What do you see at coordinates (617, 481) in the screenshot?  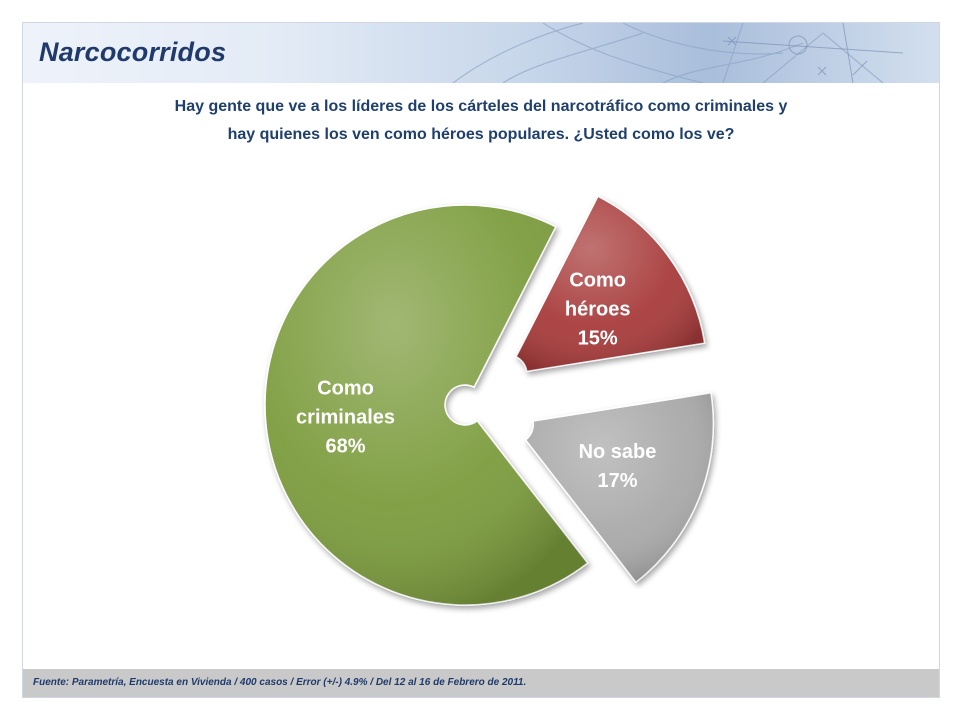 I see `pie-value-label-2: 17%` at bounding box center [617, 481].